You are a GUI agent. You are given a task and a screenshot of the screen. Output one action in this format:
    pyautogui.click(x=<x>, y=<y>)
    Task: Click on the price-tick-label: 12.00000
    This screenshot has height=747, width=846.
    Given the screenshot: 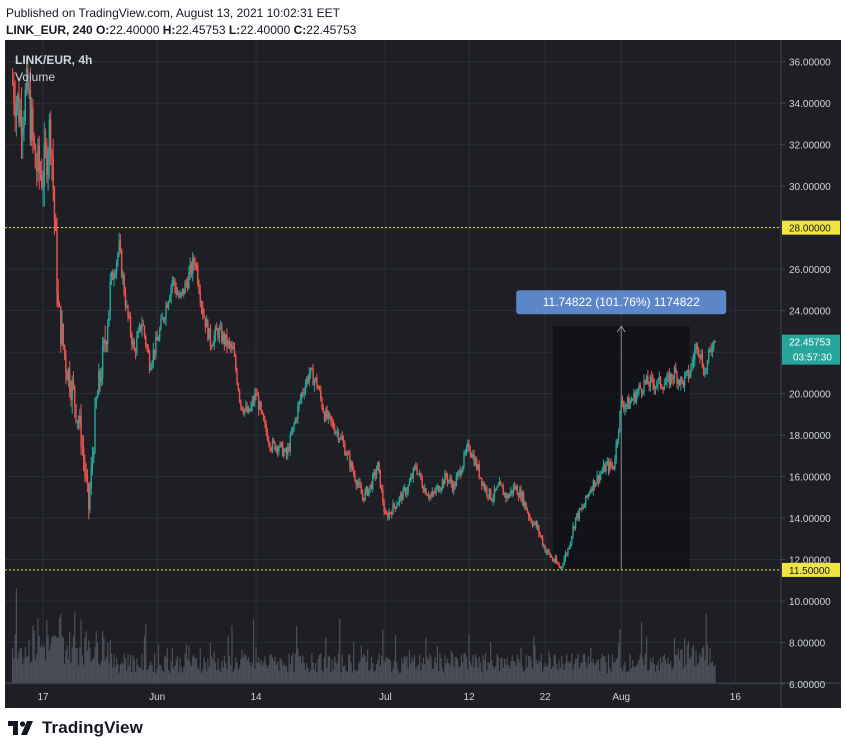 What is the action you would take?
    pyautogui.click(x=810, y=561)
    